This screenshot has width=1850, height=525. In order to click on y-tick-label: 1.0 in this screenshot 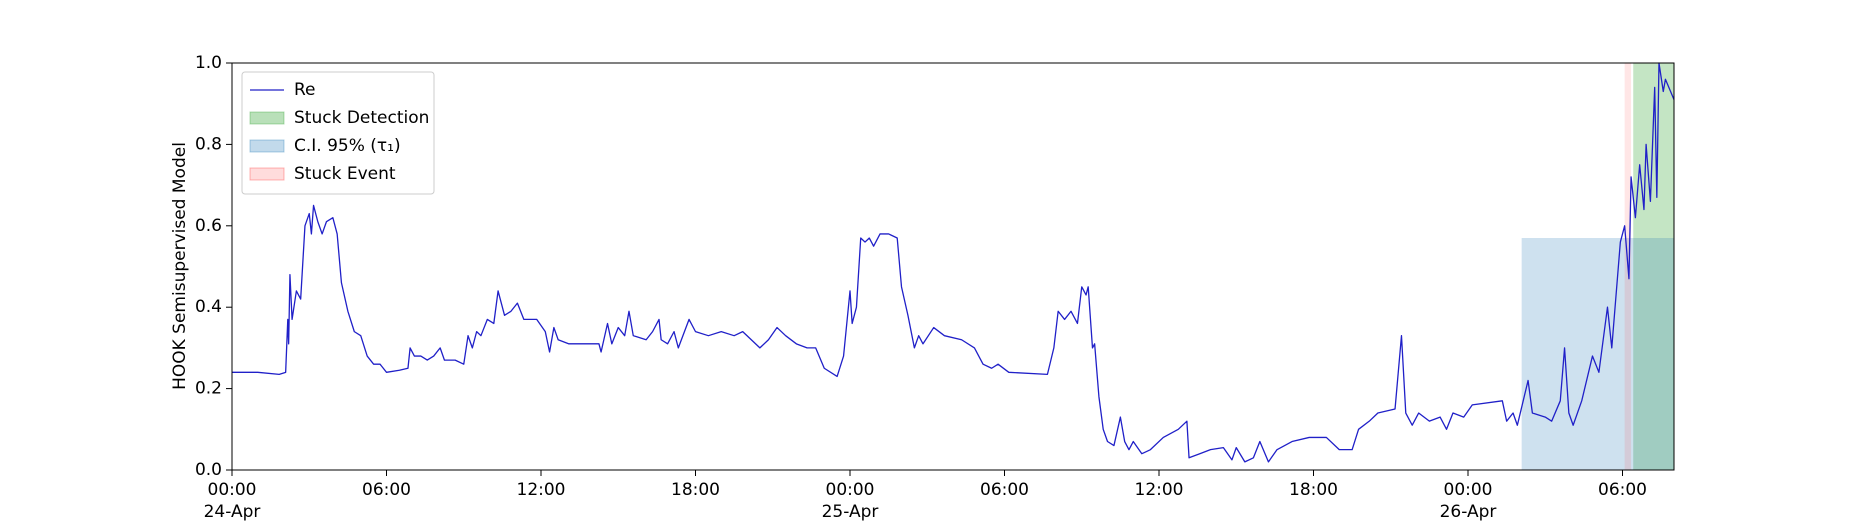, I will do `click(208, 63)`.